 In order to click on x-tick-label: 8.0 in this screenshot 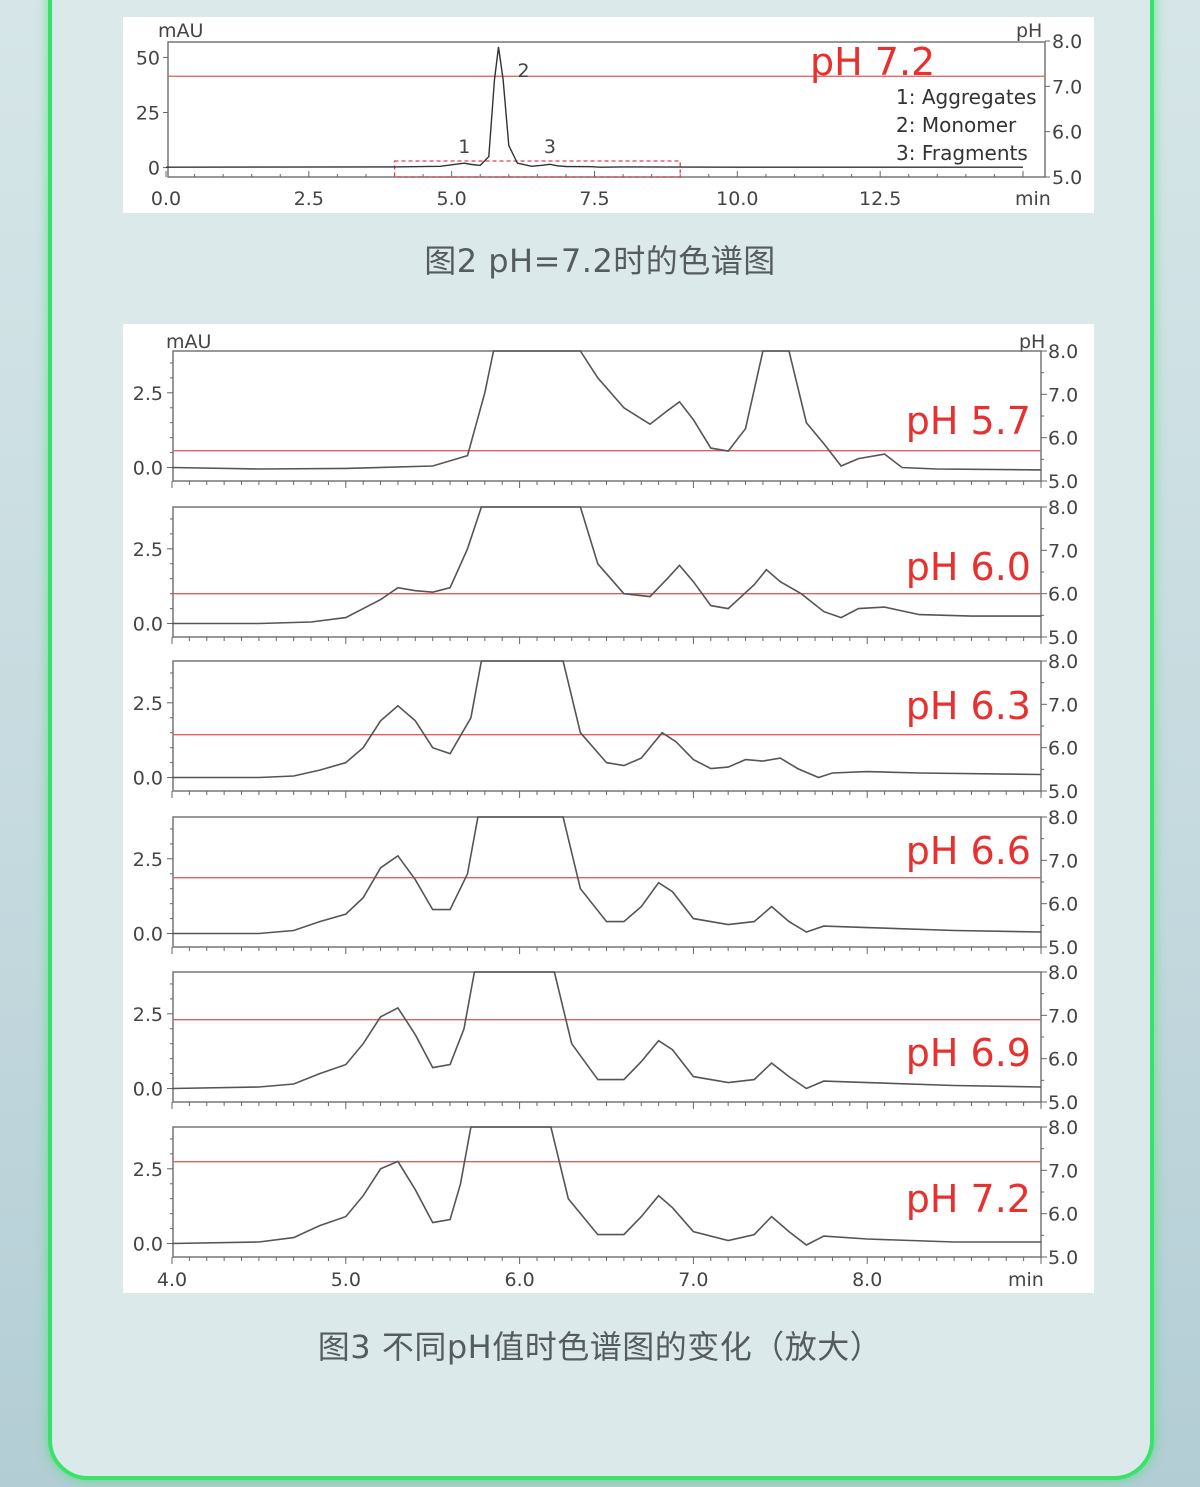, I will do `click(867, 1280)`.